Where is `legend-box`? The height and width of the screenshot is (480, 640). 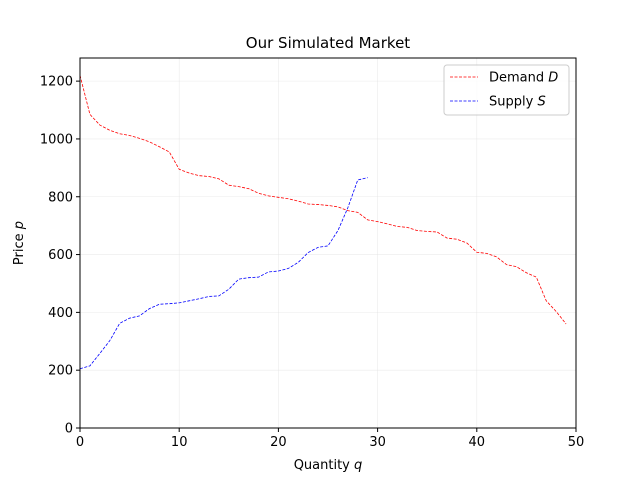
legend-box is located at coordinates (506, 90).